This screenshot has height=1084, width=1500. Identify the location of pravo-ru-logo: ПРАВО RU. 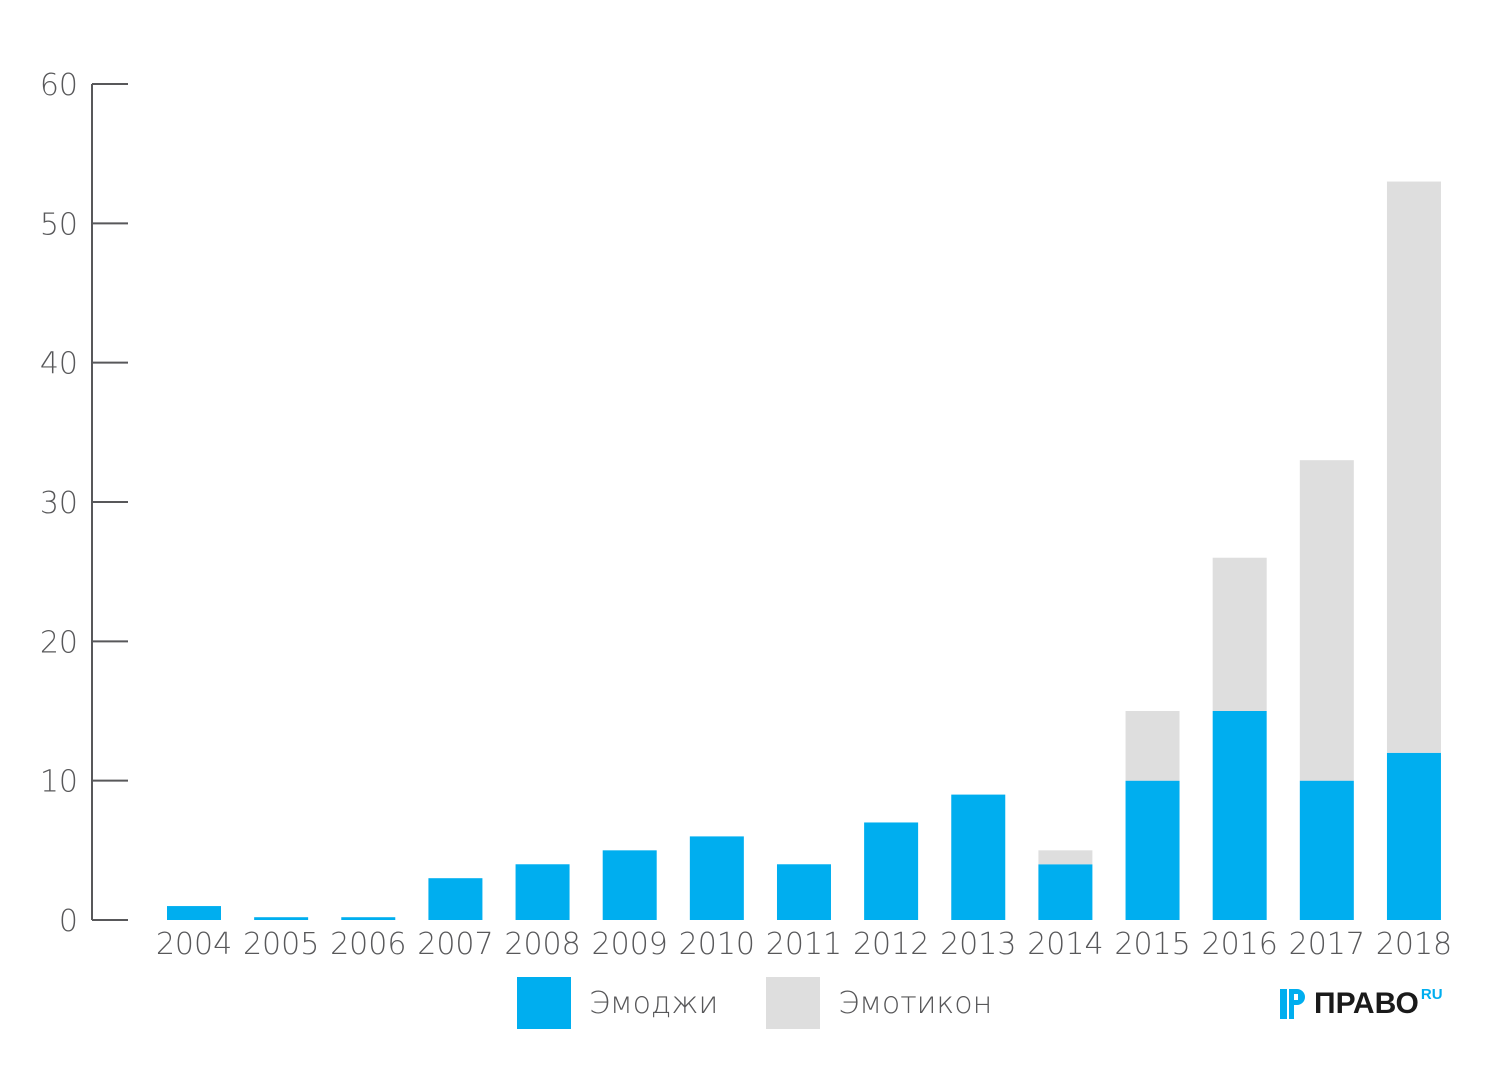
(1361, 1004).